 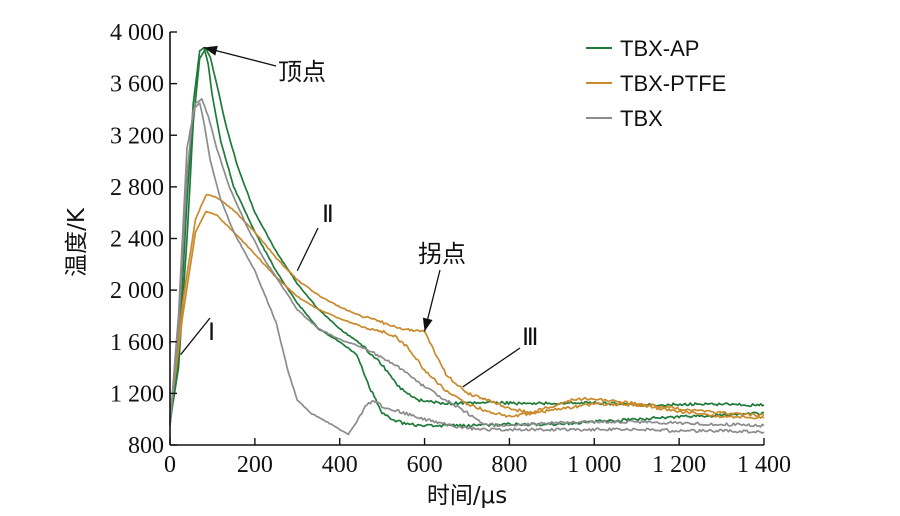 I want to click on legend-label: TBX-PTFE, so click(x=673, y=83).